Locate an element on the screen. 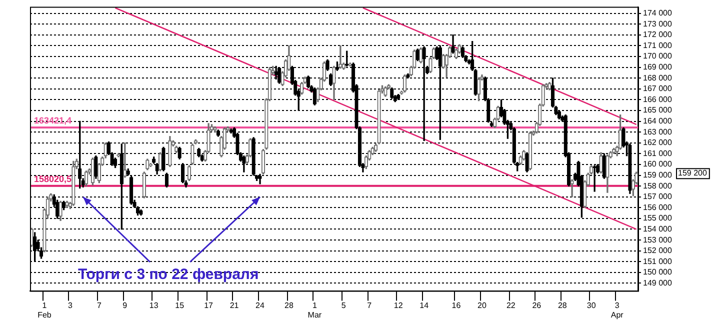 This screenshot has width=720, height=320. y-tick-label: 153 000 is located at coordinates (657, 239).